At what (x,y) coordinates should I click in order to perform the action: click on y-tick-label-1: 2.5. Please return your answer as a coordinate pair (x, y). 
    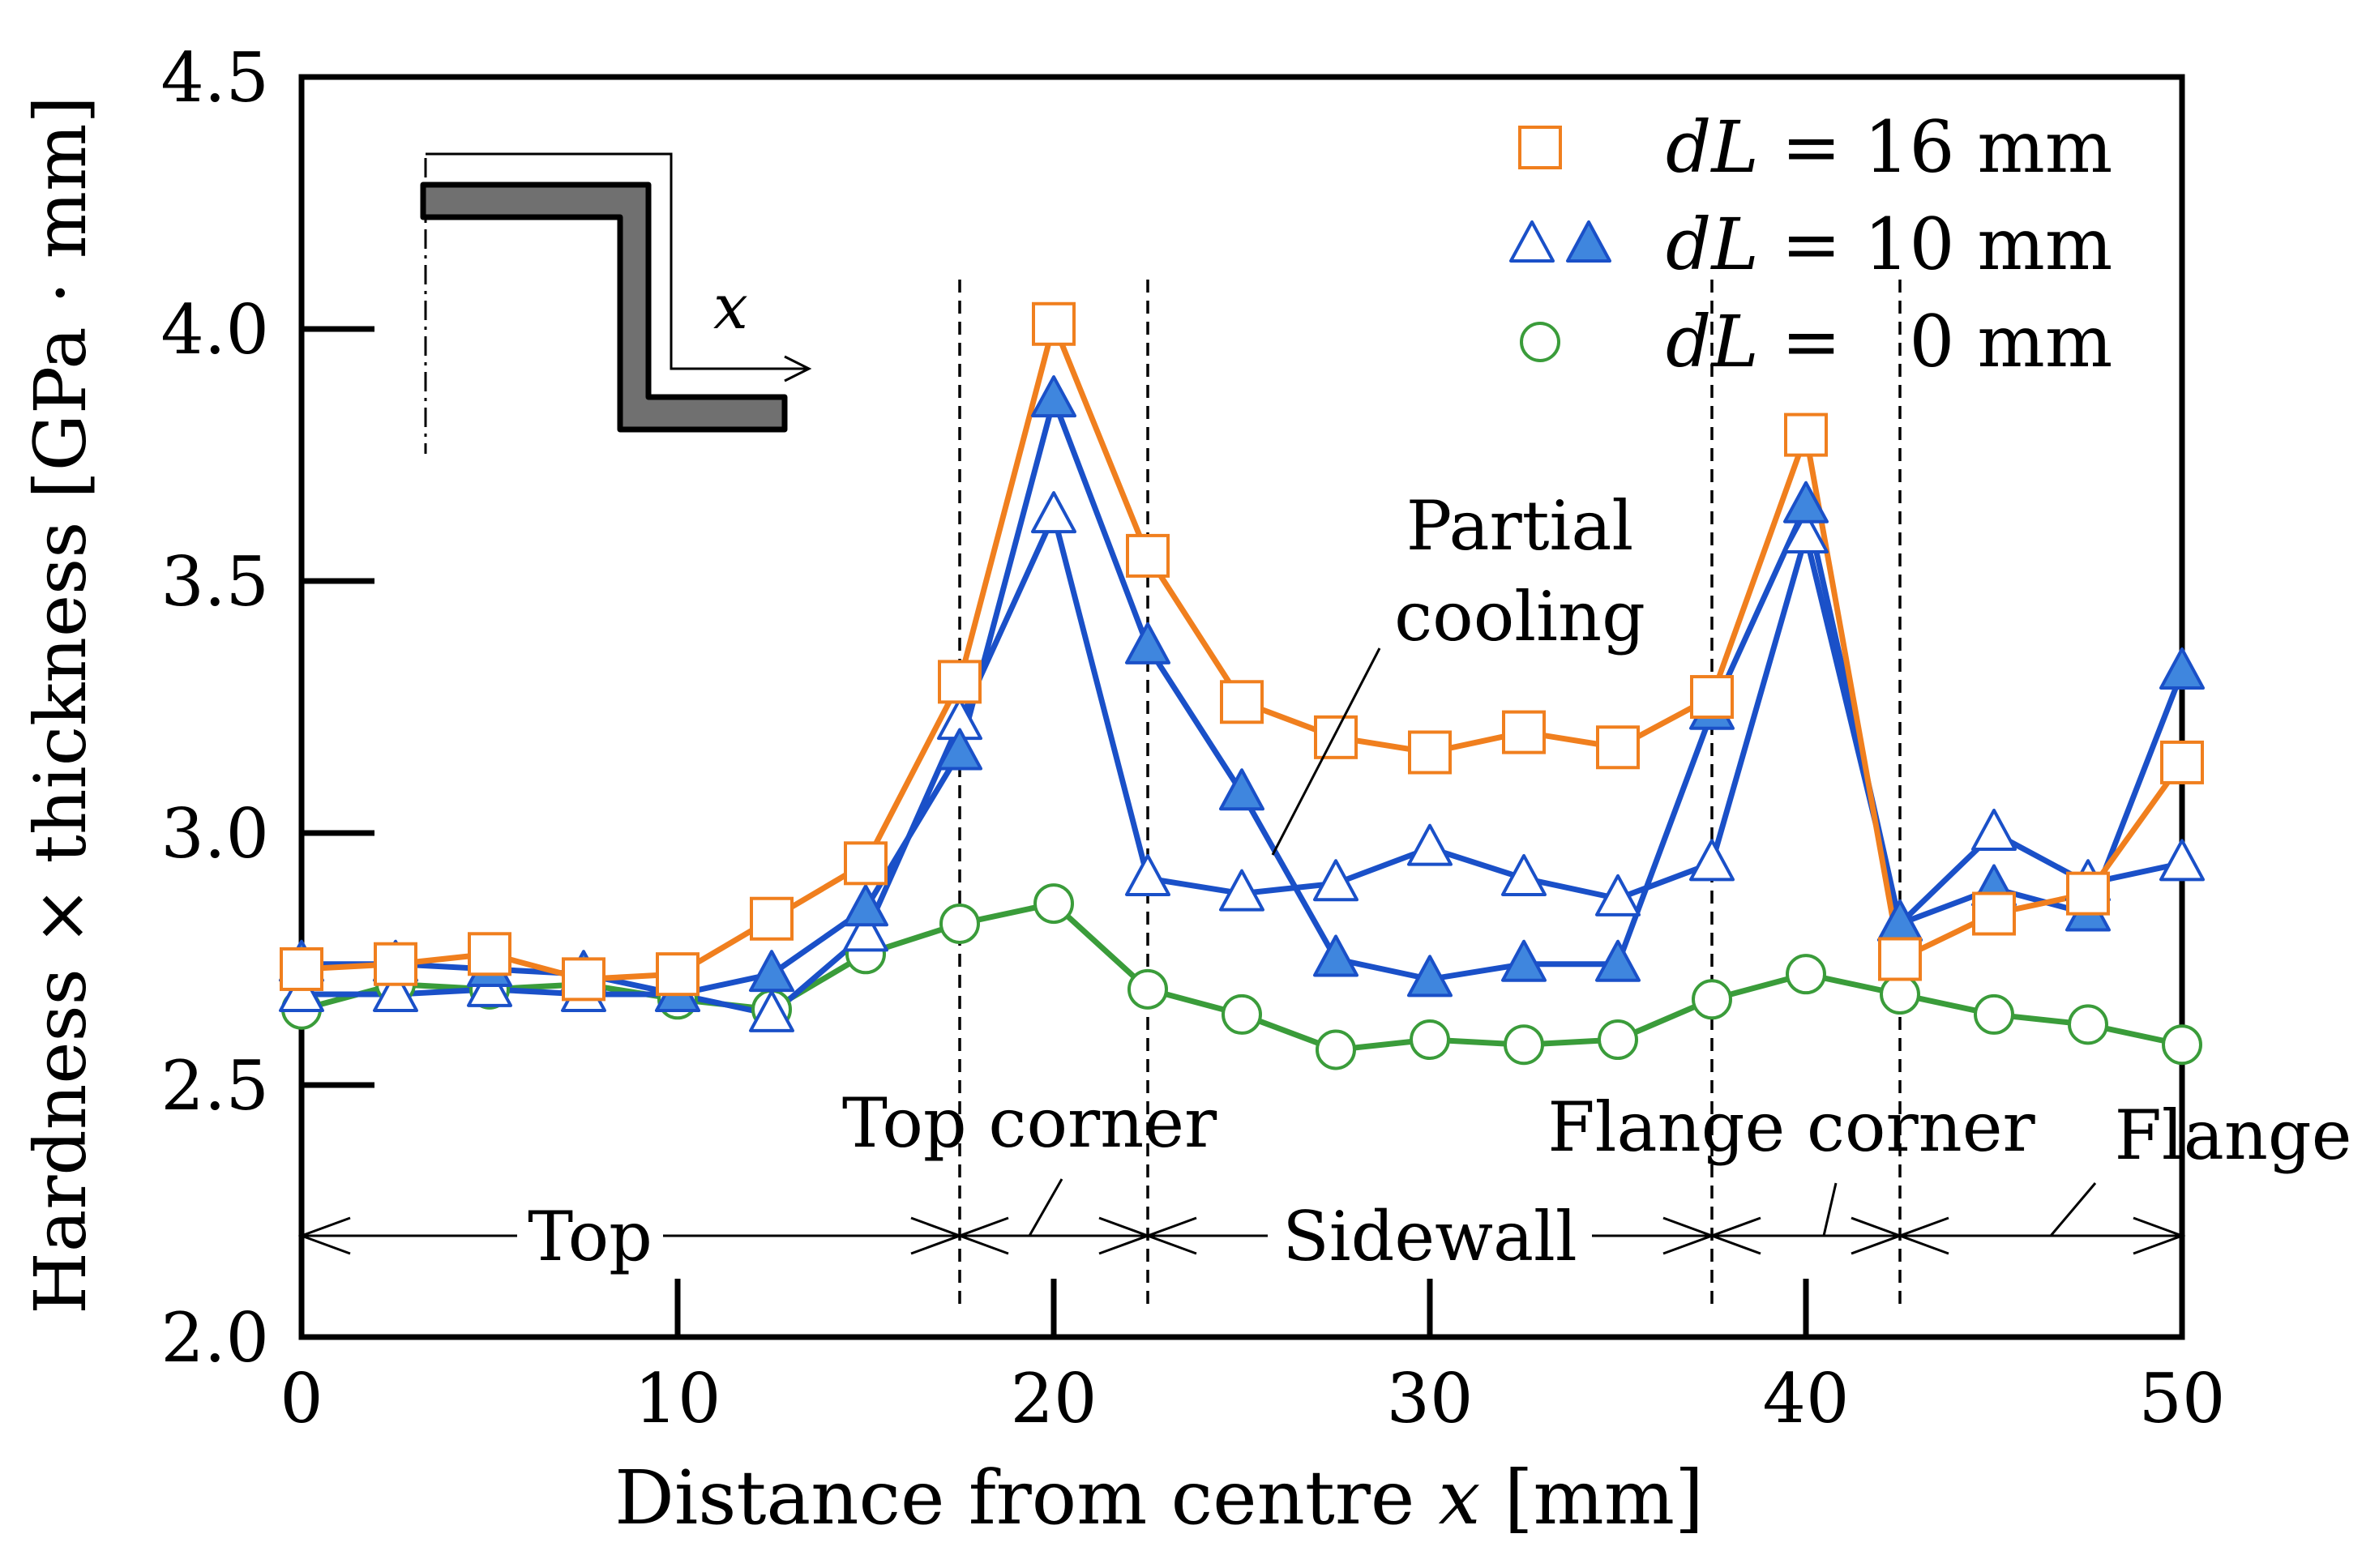
    Looking at the image, I should click on (214, 1086).